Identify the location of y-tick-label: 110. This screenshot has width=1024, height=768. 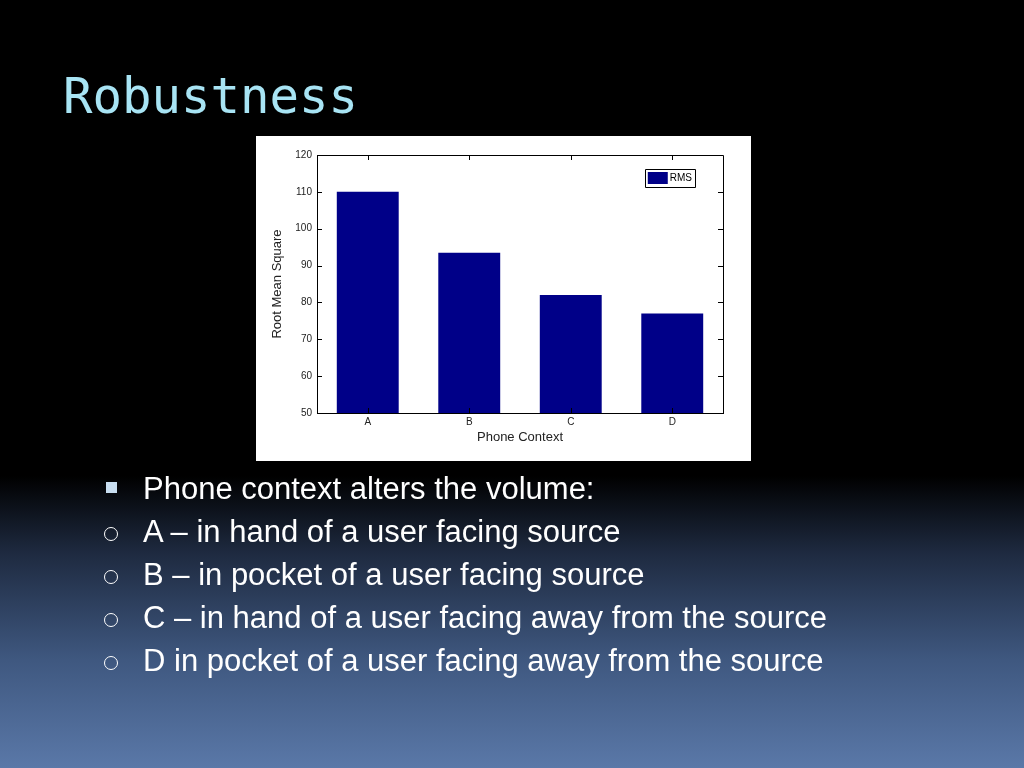
(304, 191).